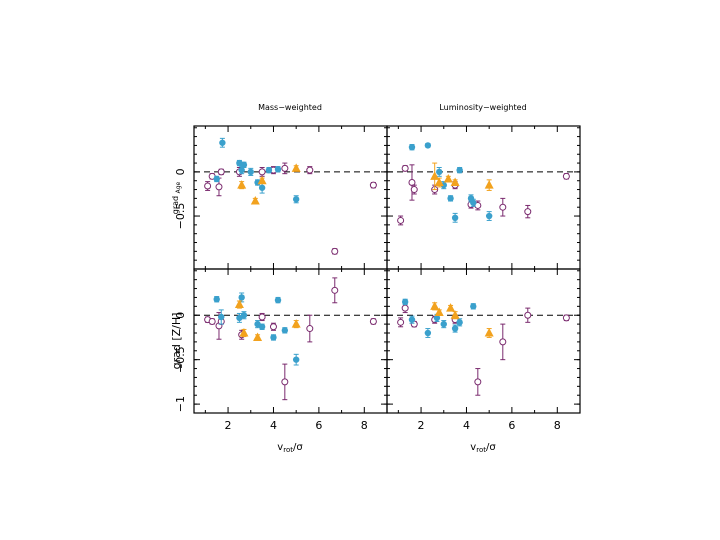  What do you see at coordinates (482, 107) in the screenshot?
I see `col-title-lum: Luminosity−weighted` at bounding box center [482, 107].